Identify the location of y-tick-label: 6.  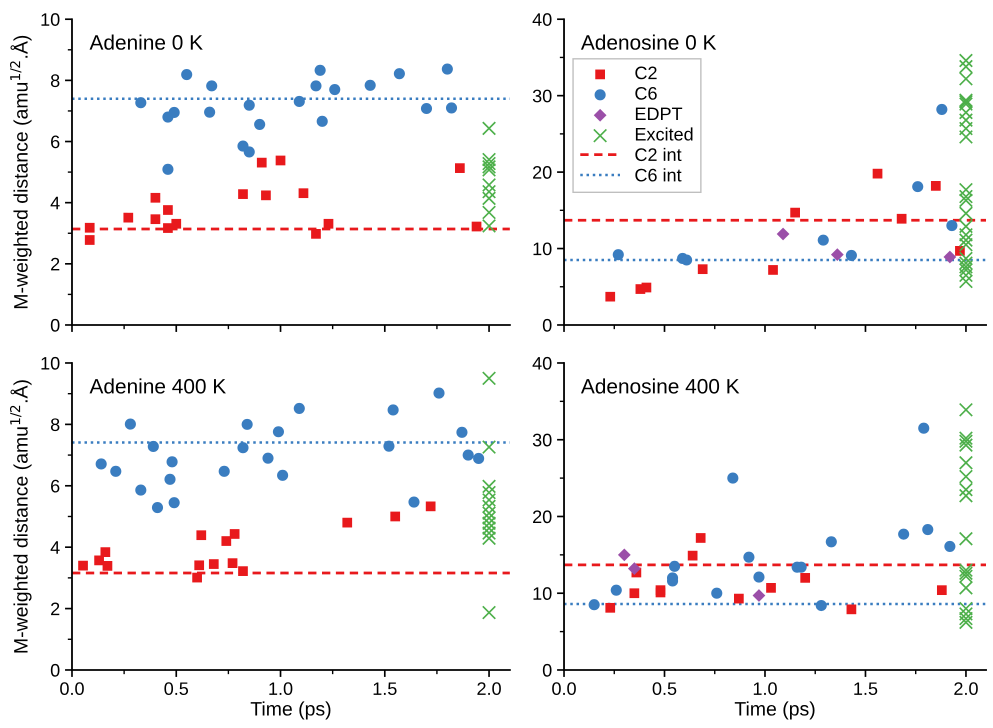
(55, 486).